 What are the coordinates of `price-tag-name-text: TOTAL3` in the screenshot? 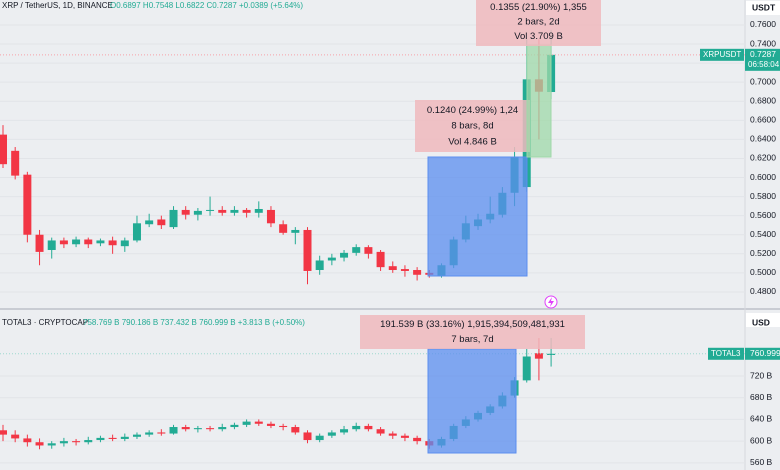 It's located at (726, 353).